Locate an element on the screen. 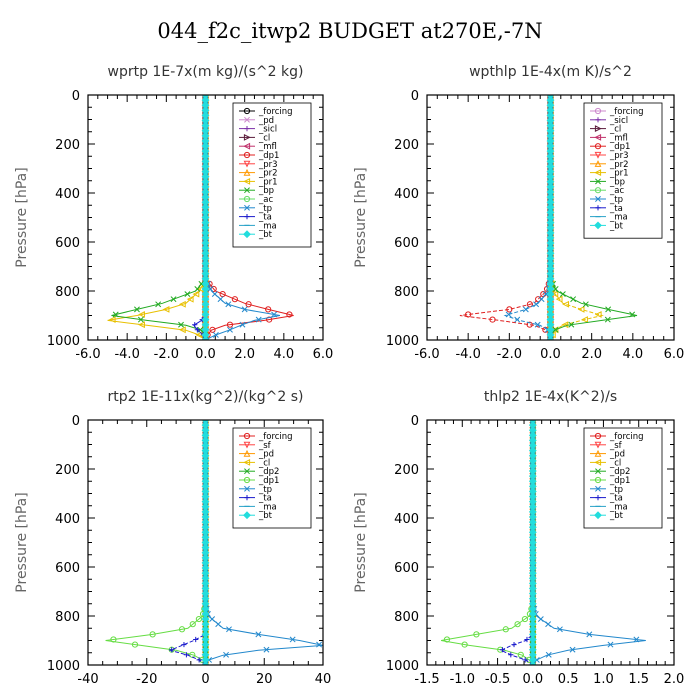 This screenshot has height=700, width=700. legend-label: _forcing is located at coordinates (626, 112).